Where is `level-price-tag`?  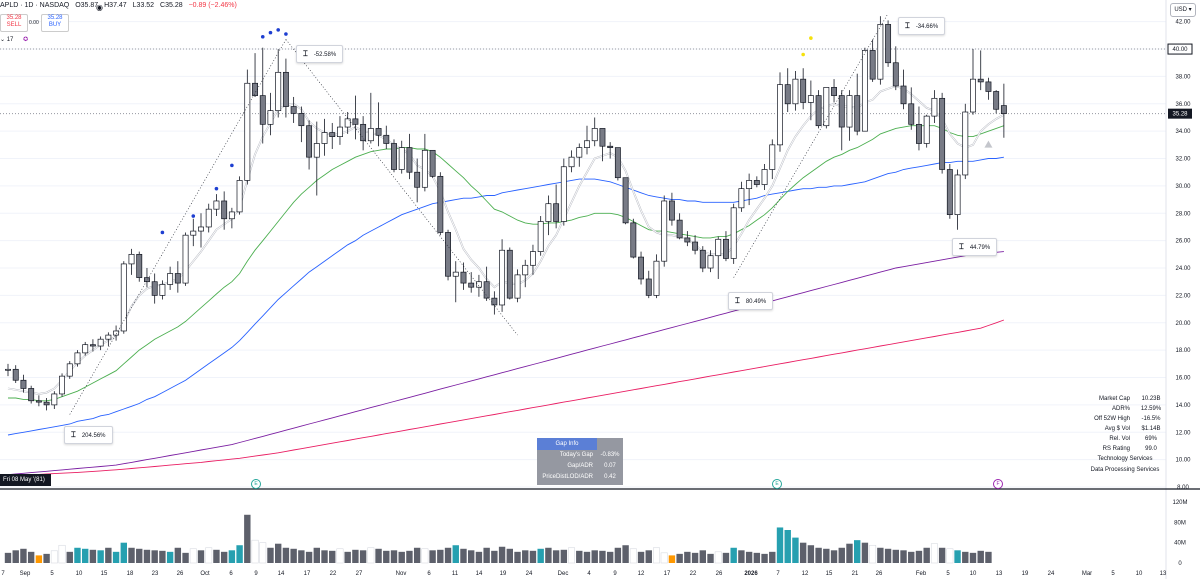 level-price-tag is located at coordinates (1180, 49).